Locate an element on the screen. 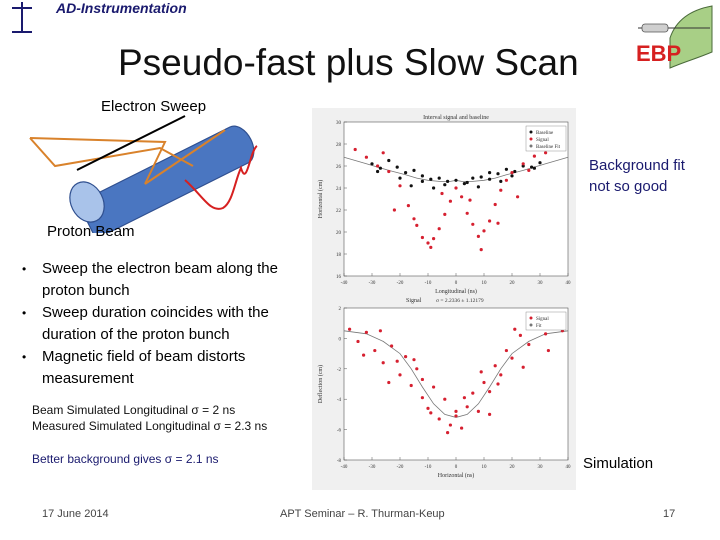  plot-area is located at coordinates (456, 384).